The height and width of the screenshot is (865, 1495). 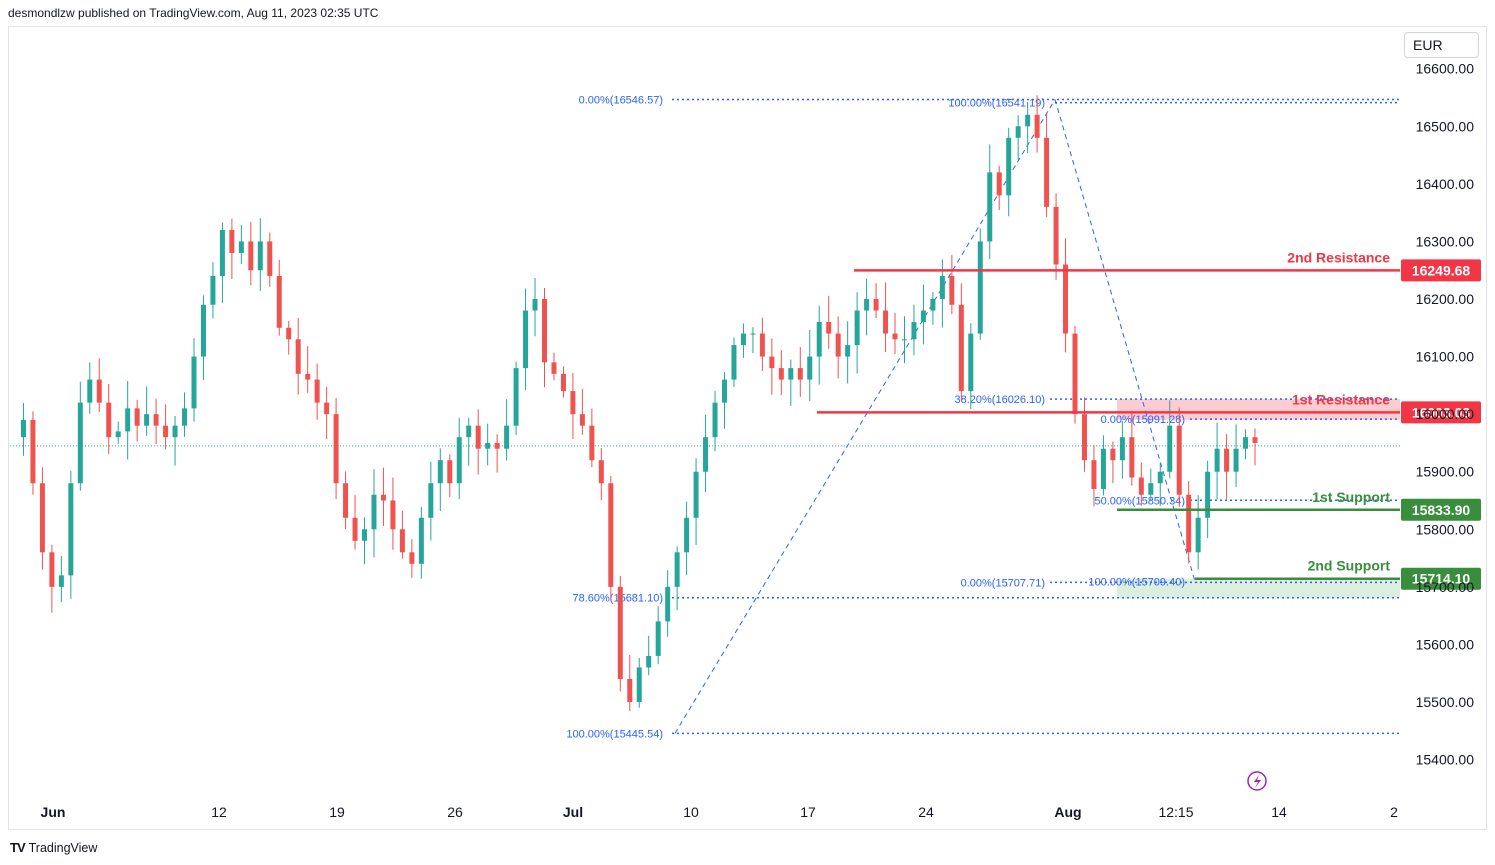 What do you see at coordinates (573, 812) in the screenshot?
I see `x-tick-label: Jul` at bounding box center [573, 812].